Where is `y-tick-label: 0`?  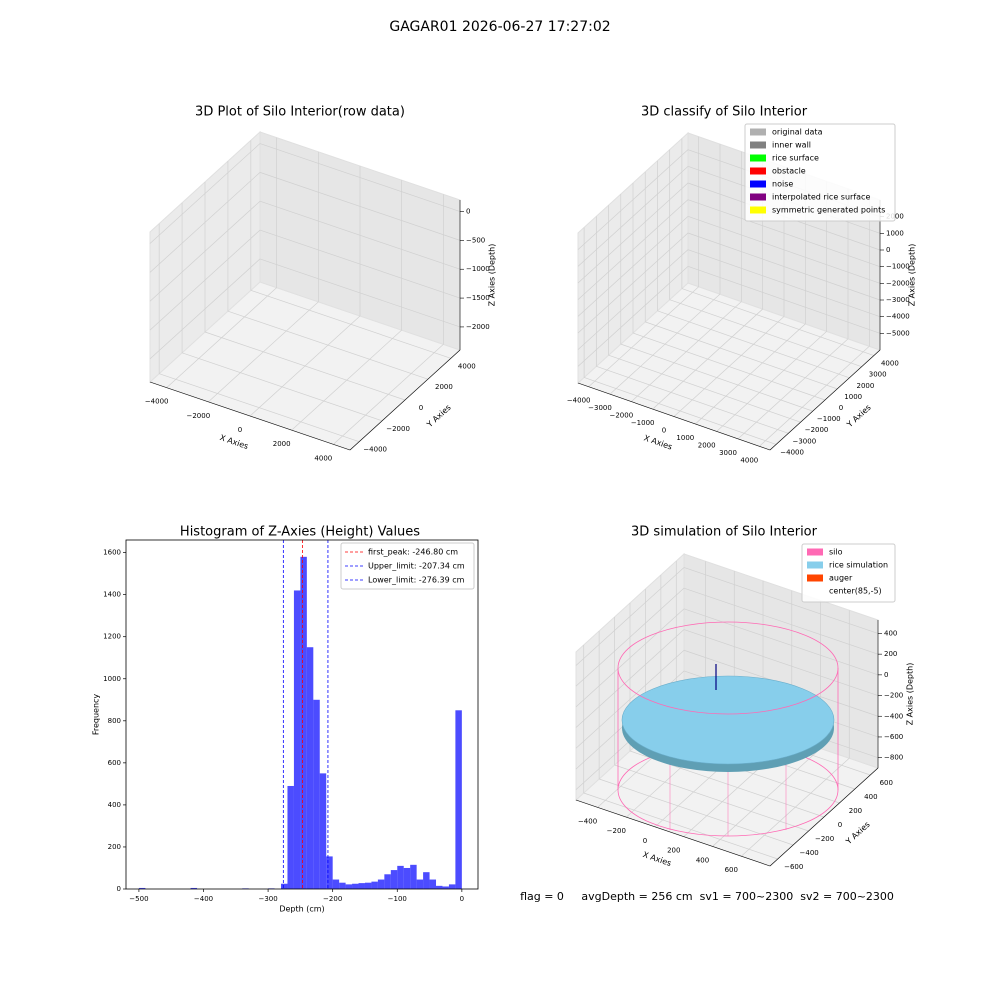 y-tick-label: 0 is located at coordinates (840, 825).